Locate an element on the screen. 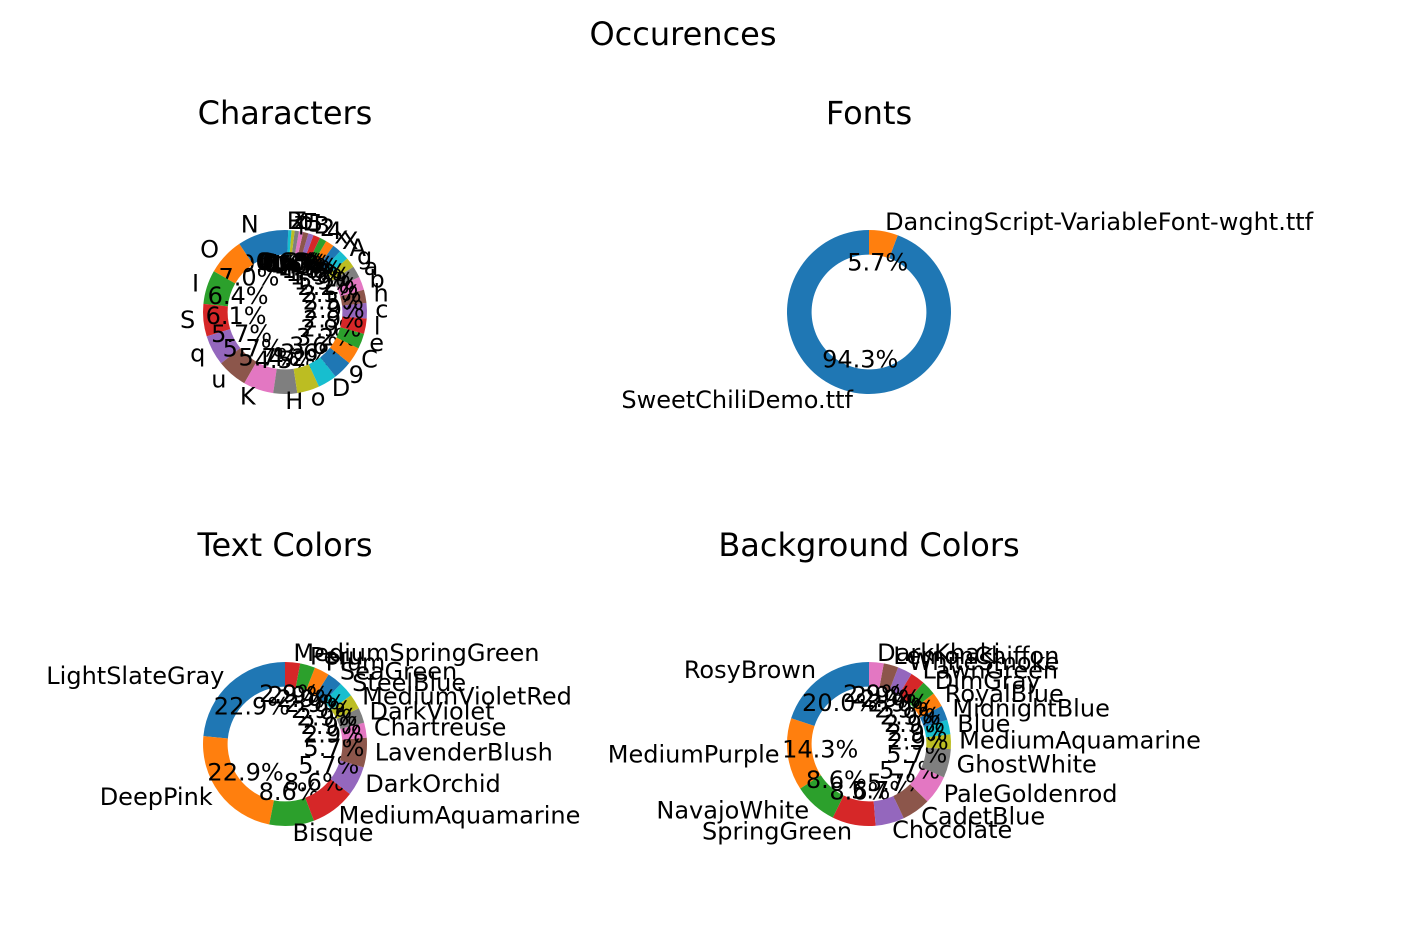 Image resolution: width=1401 pixels, height=936 pixels. slice-label: CadetBlue is located at coordinates (983, 817).